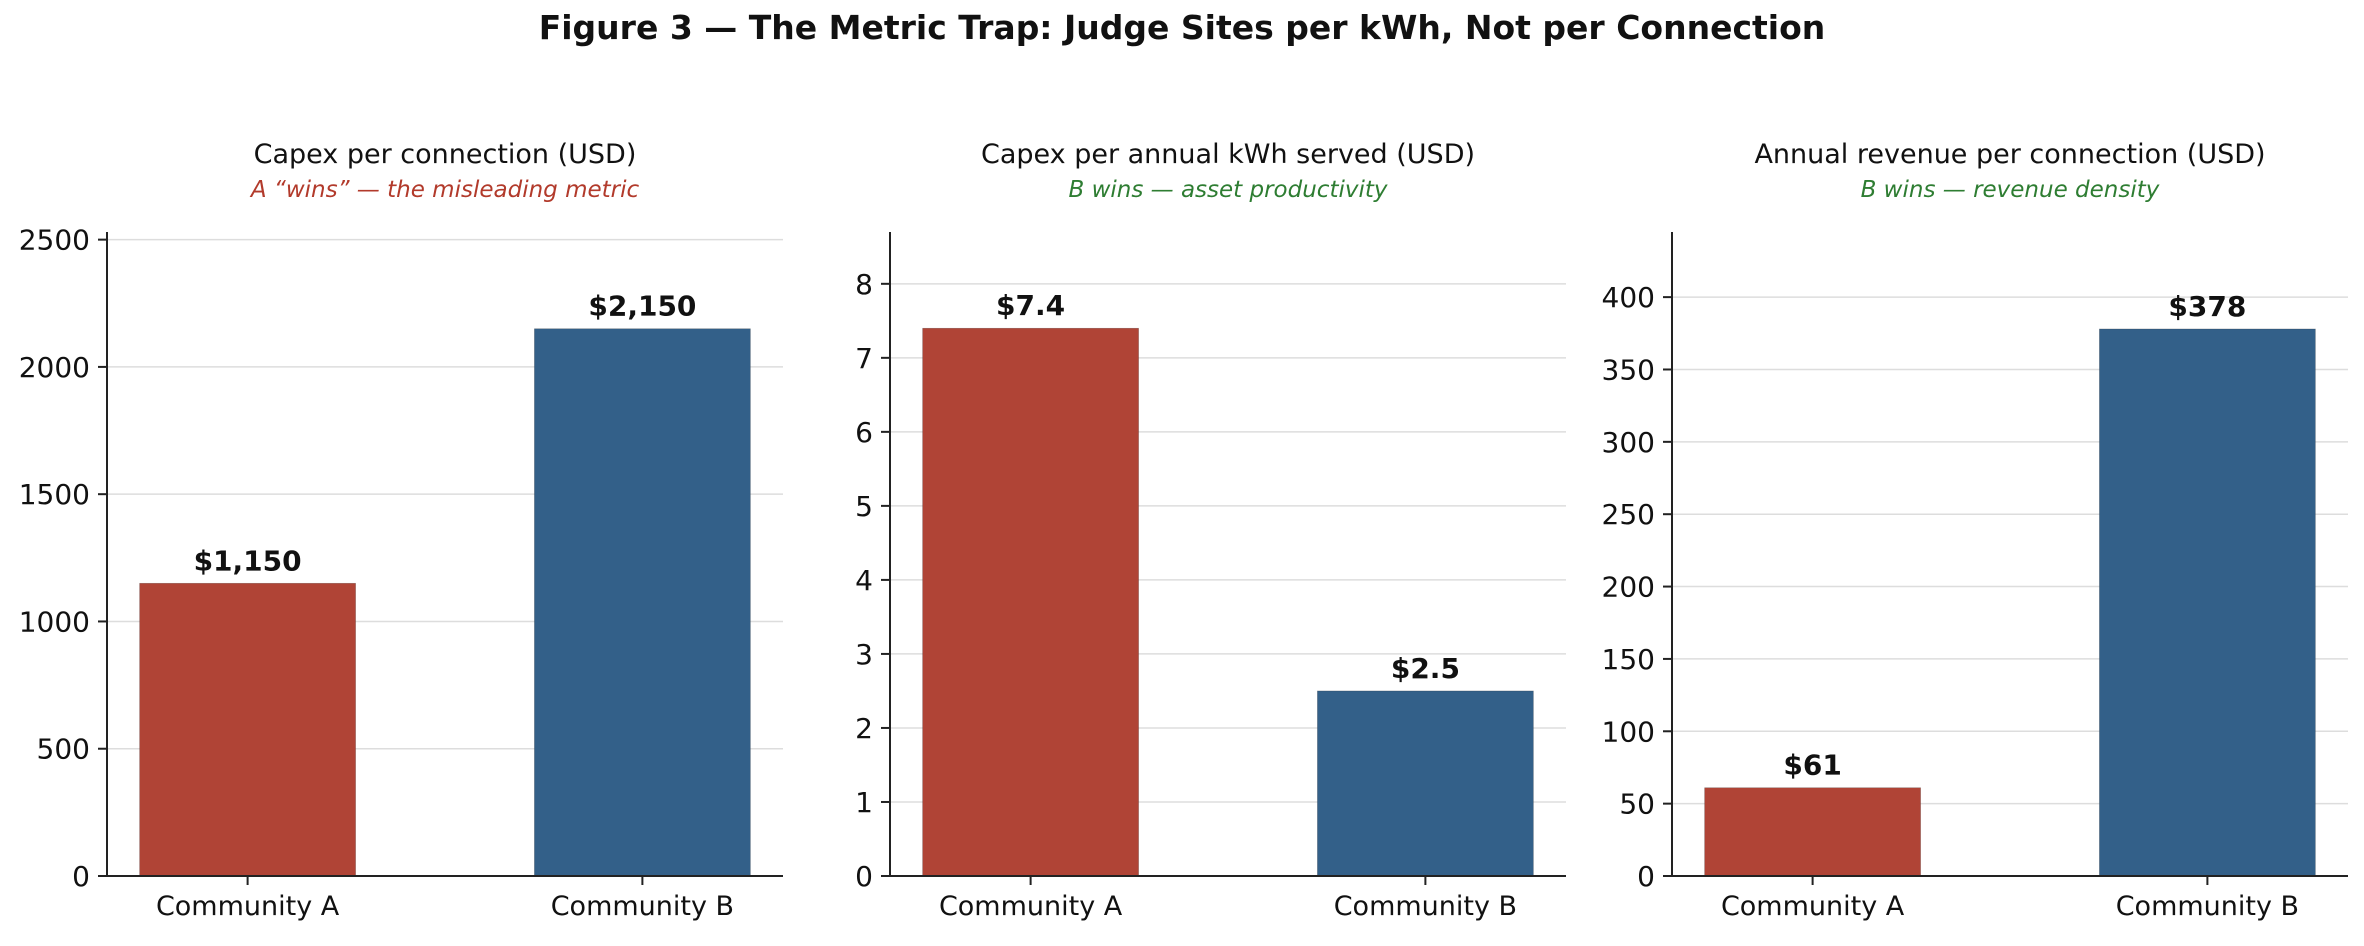 The height and width of the screenshot is (946, 2364). What do you see at coordinates (445, 154) in the screenshot?
I see `chart-title: Capex per connection (USD)` at bounding box center [445, 154].